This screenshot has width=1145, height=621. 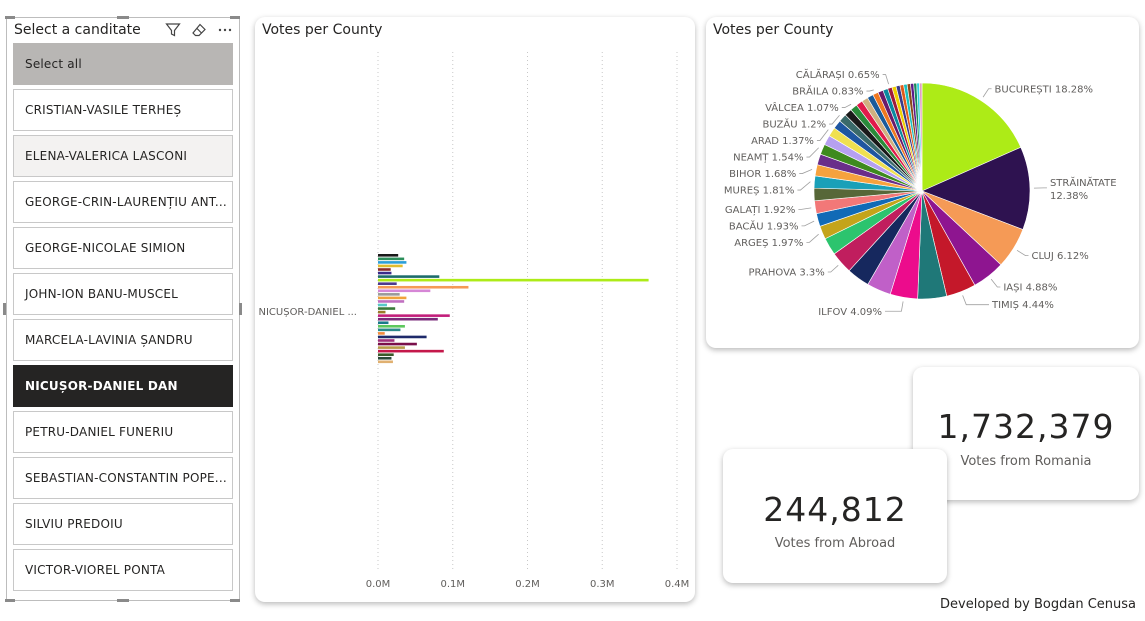 What do you see at coordinates (602, 584) in the screenshot?
I see `x-tick-label: 0.3M` at bounding box center [602, 584].